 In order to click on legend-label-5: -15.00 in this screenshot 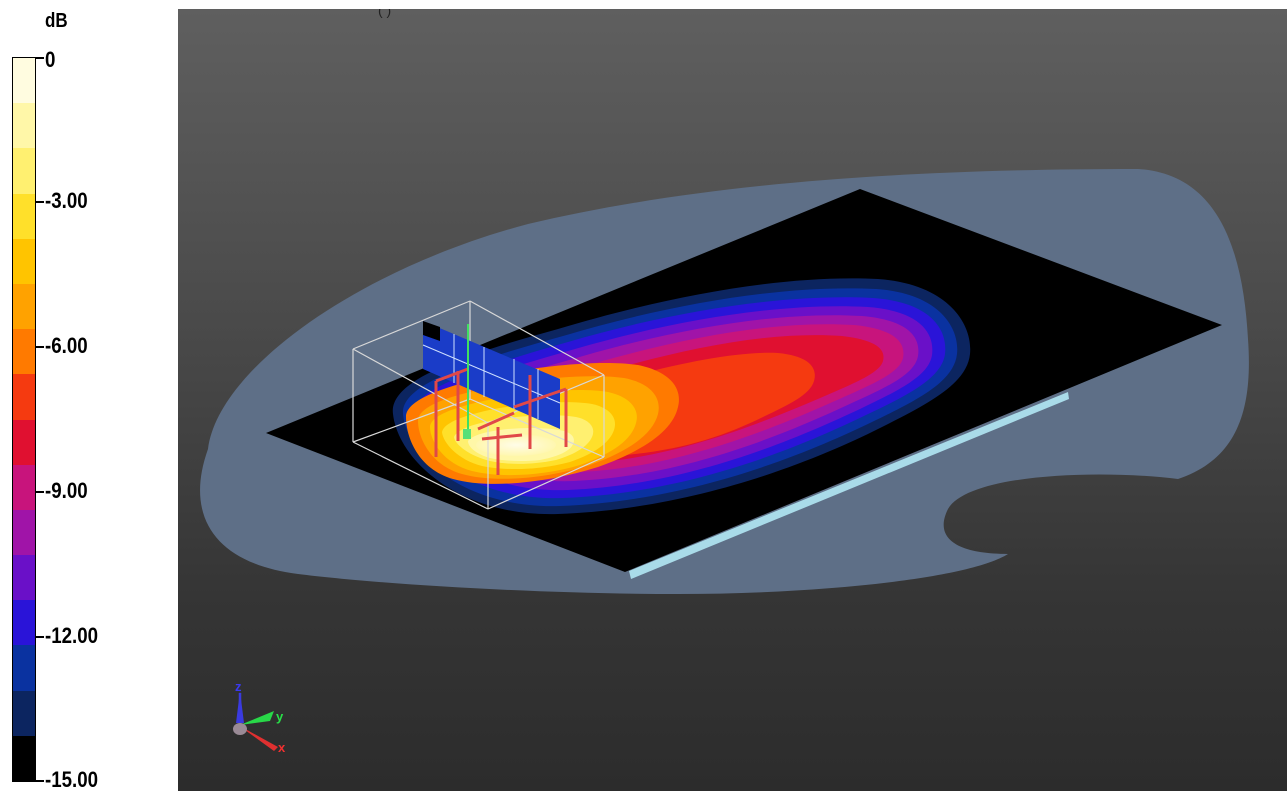, I will do `click(72, 779)`.